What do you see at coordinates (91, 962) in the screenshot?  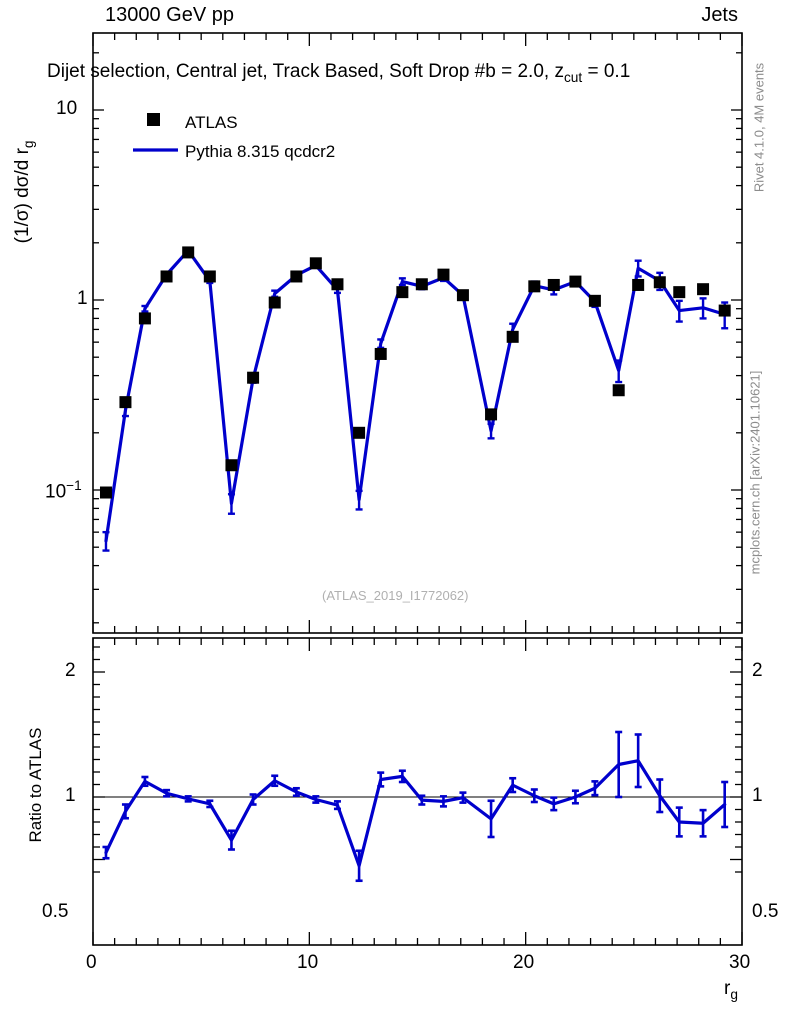 I see `xtick-label-0: 0` at bounding box center [91, 962].